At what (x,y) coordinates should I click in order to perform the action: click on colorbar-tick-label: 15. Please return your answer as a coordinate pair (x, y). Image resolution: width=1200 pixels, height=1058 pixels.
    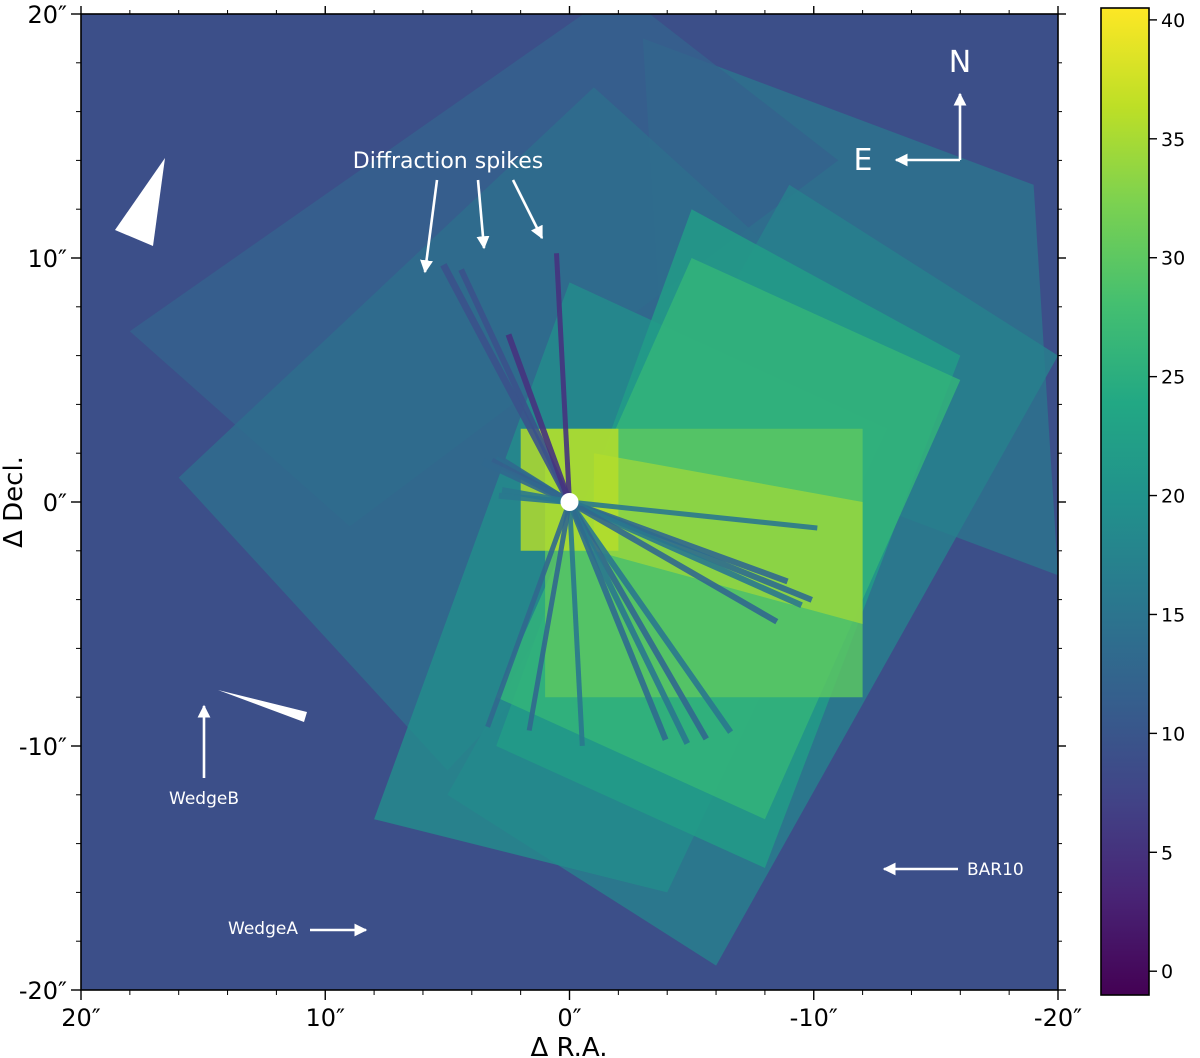
    Looking at the image, I should click on (1173, 615).